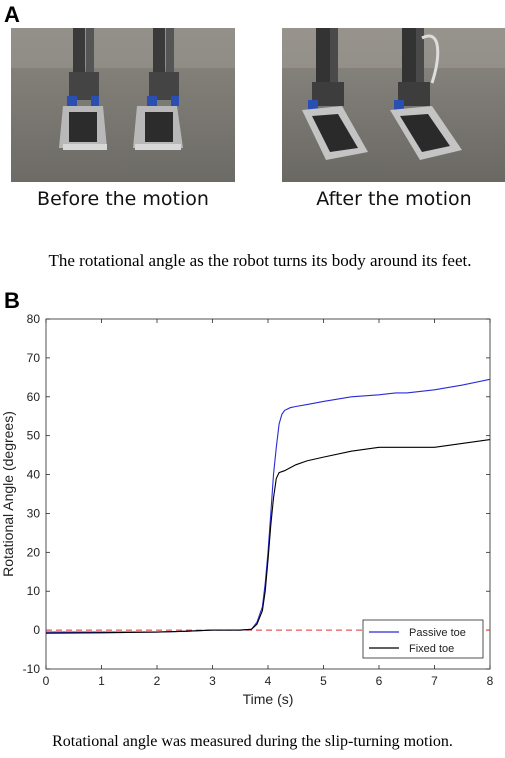  What do you see at coordinates (12, 300) in the screenshot?
I see `panel-label-b: B` at bounding box center [12, 300].